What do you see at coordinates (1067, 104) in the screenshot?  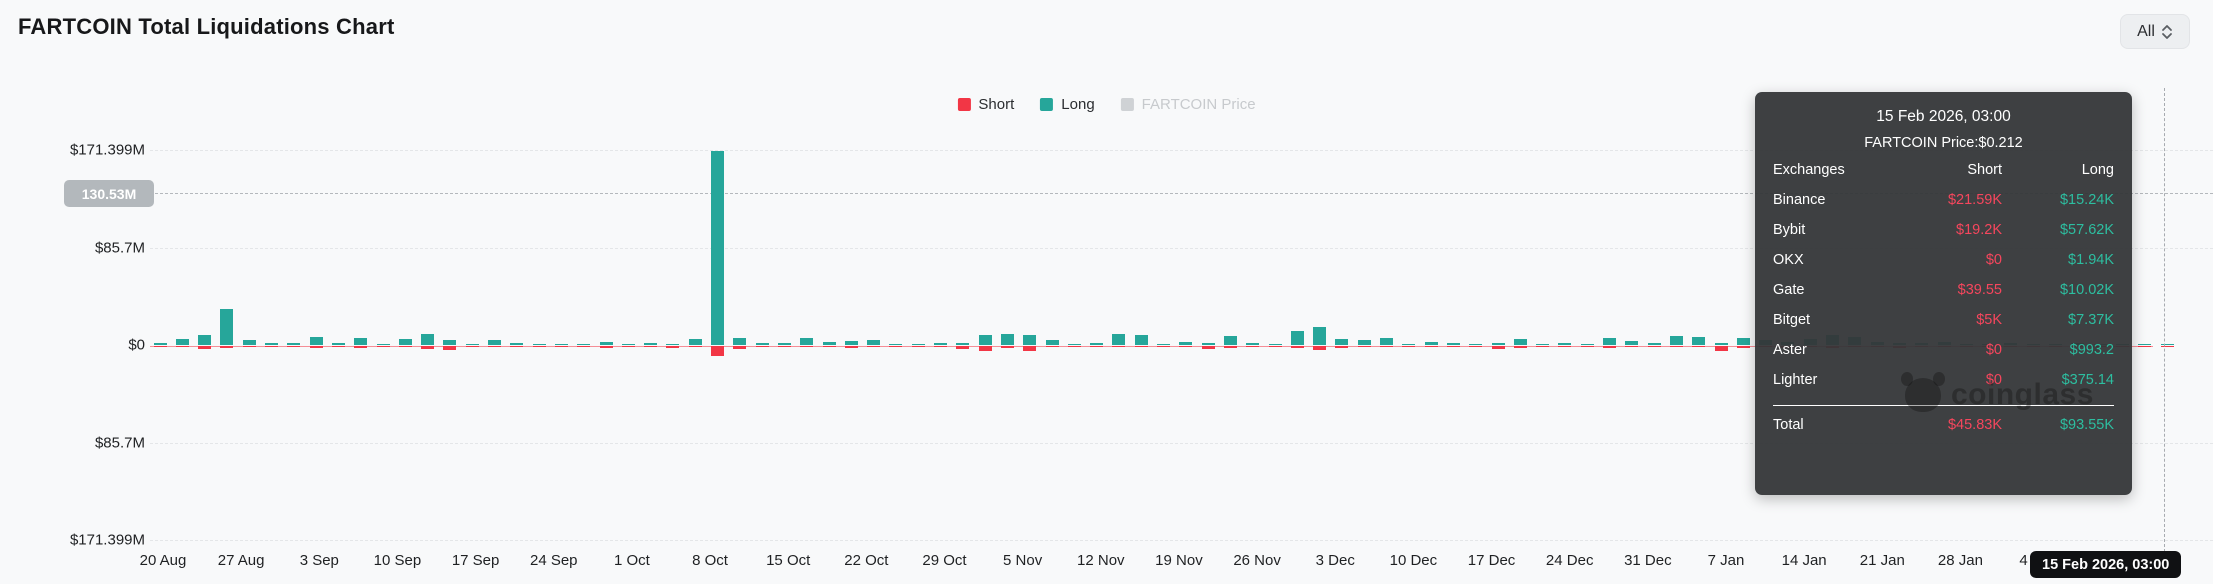 I see `legend-item-long: Long` at bounding box center [1067, 104].